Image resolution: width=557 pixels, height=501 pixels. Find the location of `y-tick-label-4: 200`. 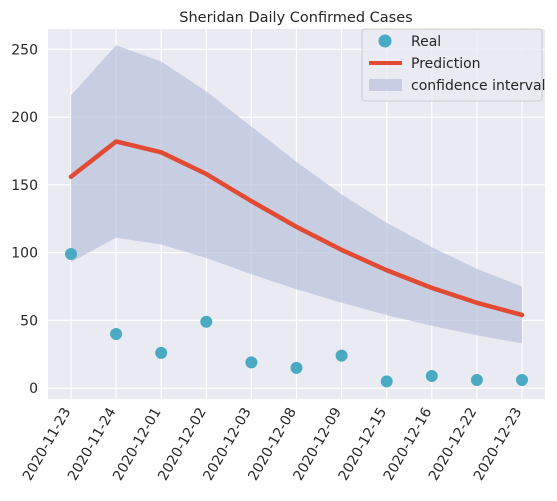

y-tick-label-4: 200 is located at coordinates (24, 118).